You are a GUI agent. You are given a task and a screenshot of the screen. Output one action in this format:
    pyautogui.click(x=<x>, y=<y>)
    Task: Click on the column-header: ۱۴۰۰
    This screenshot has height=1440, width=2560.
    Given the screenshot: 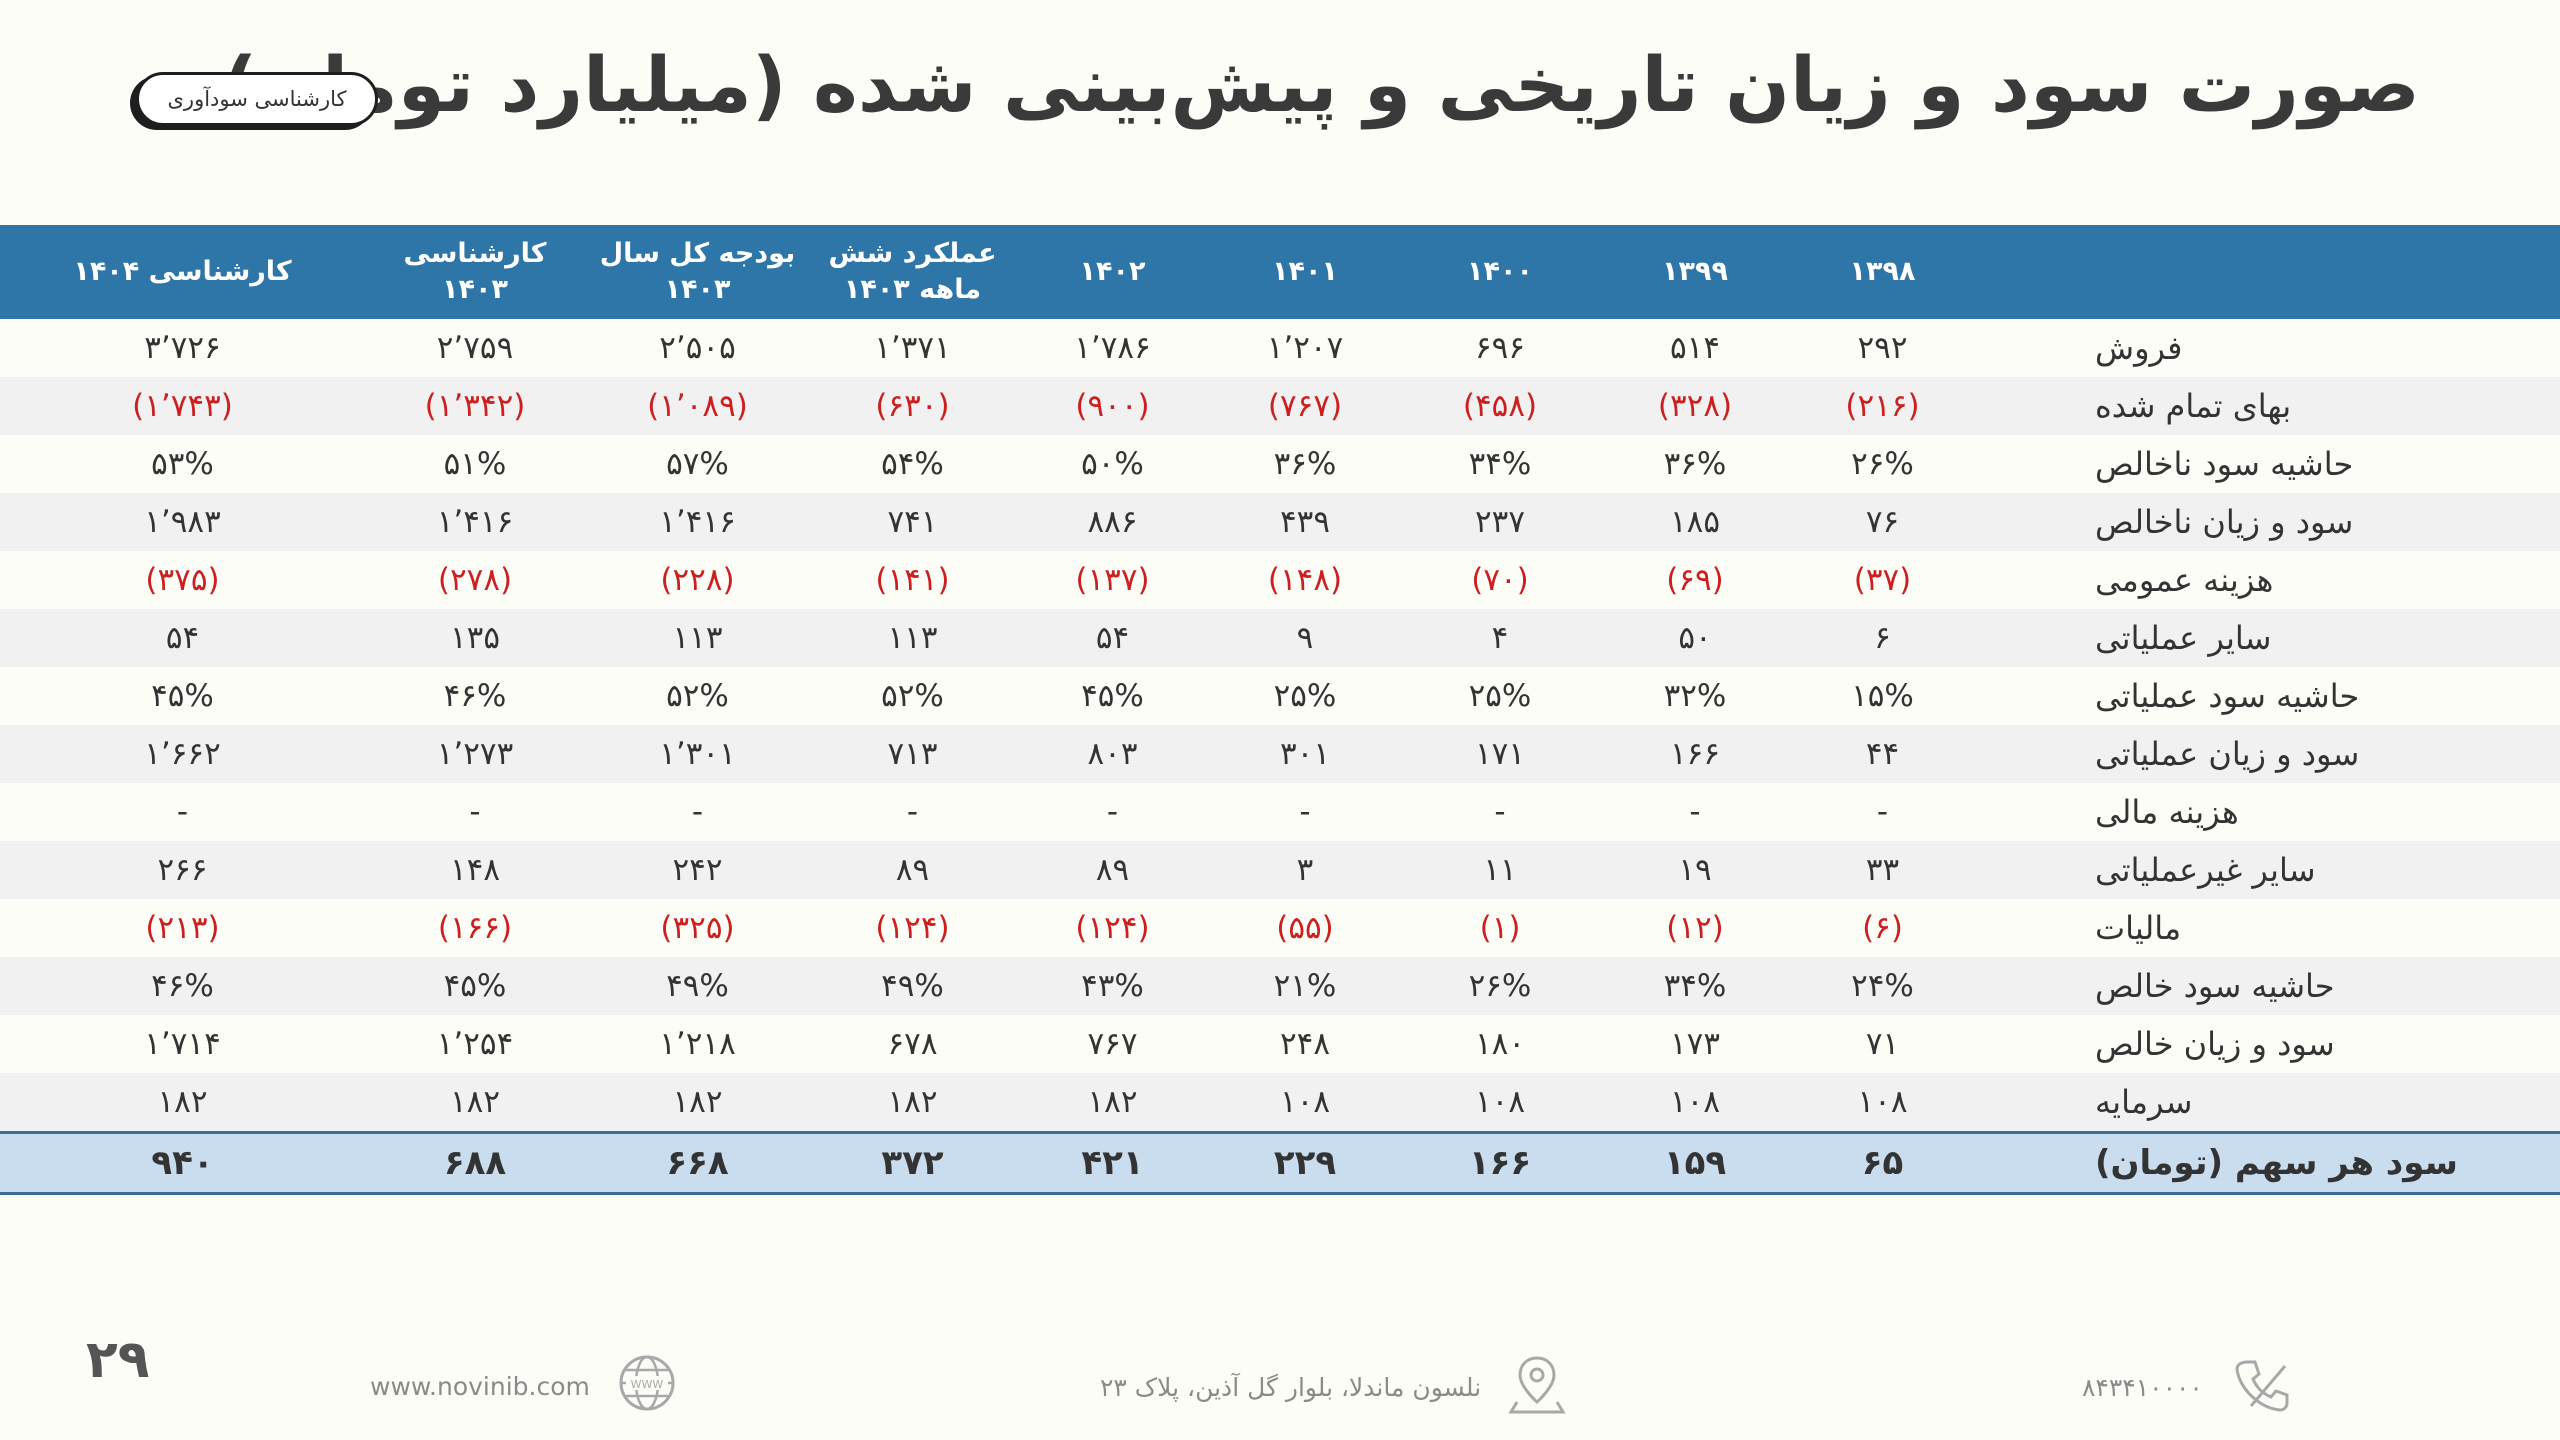 What is the action you would take?
    pyautogui.click(x=1500, y=272)
    